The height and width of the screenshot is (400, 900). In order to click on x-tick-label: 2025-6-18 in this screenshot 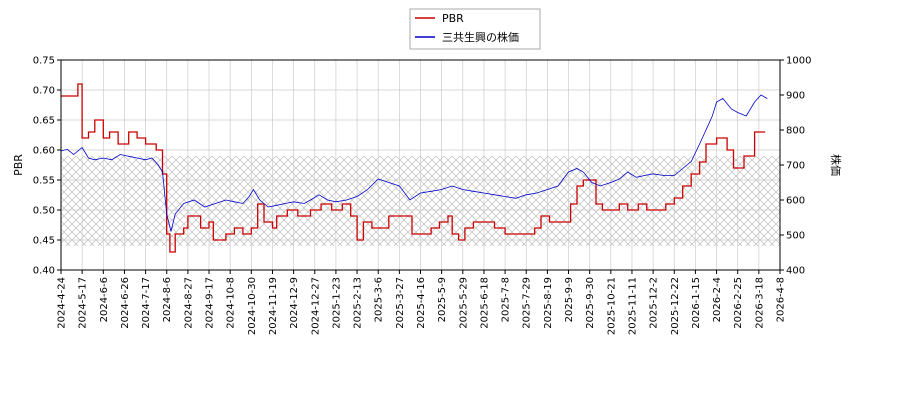, I will do `click(484, 303)`.